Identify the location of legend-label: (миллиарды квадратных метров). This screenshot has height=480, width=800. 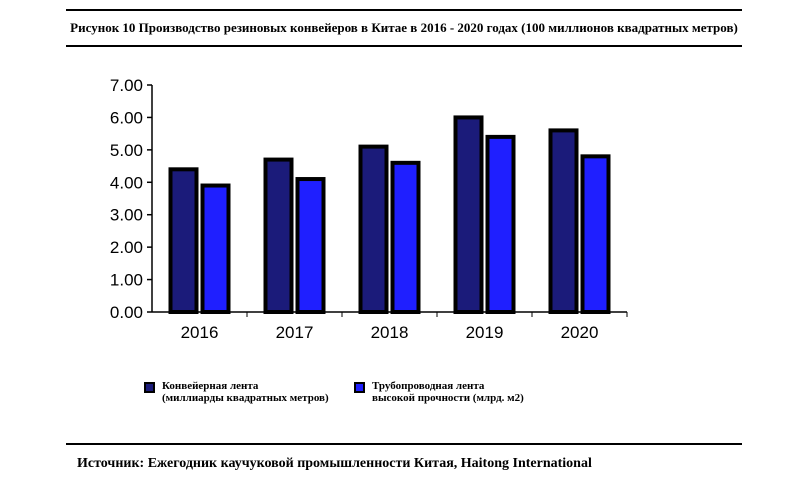
(245, 398).